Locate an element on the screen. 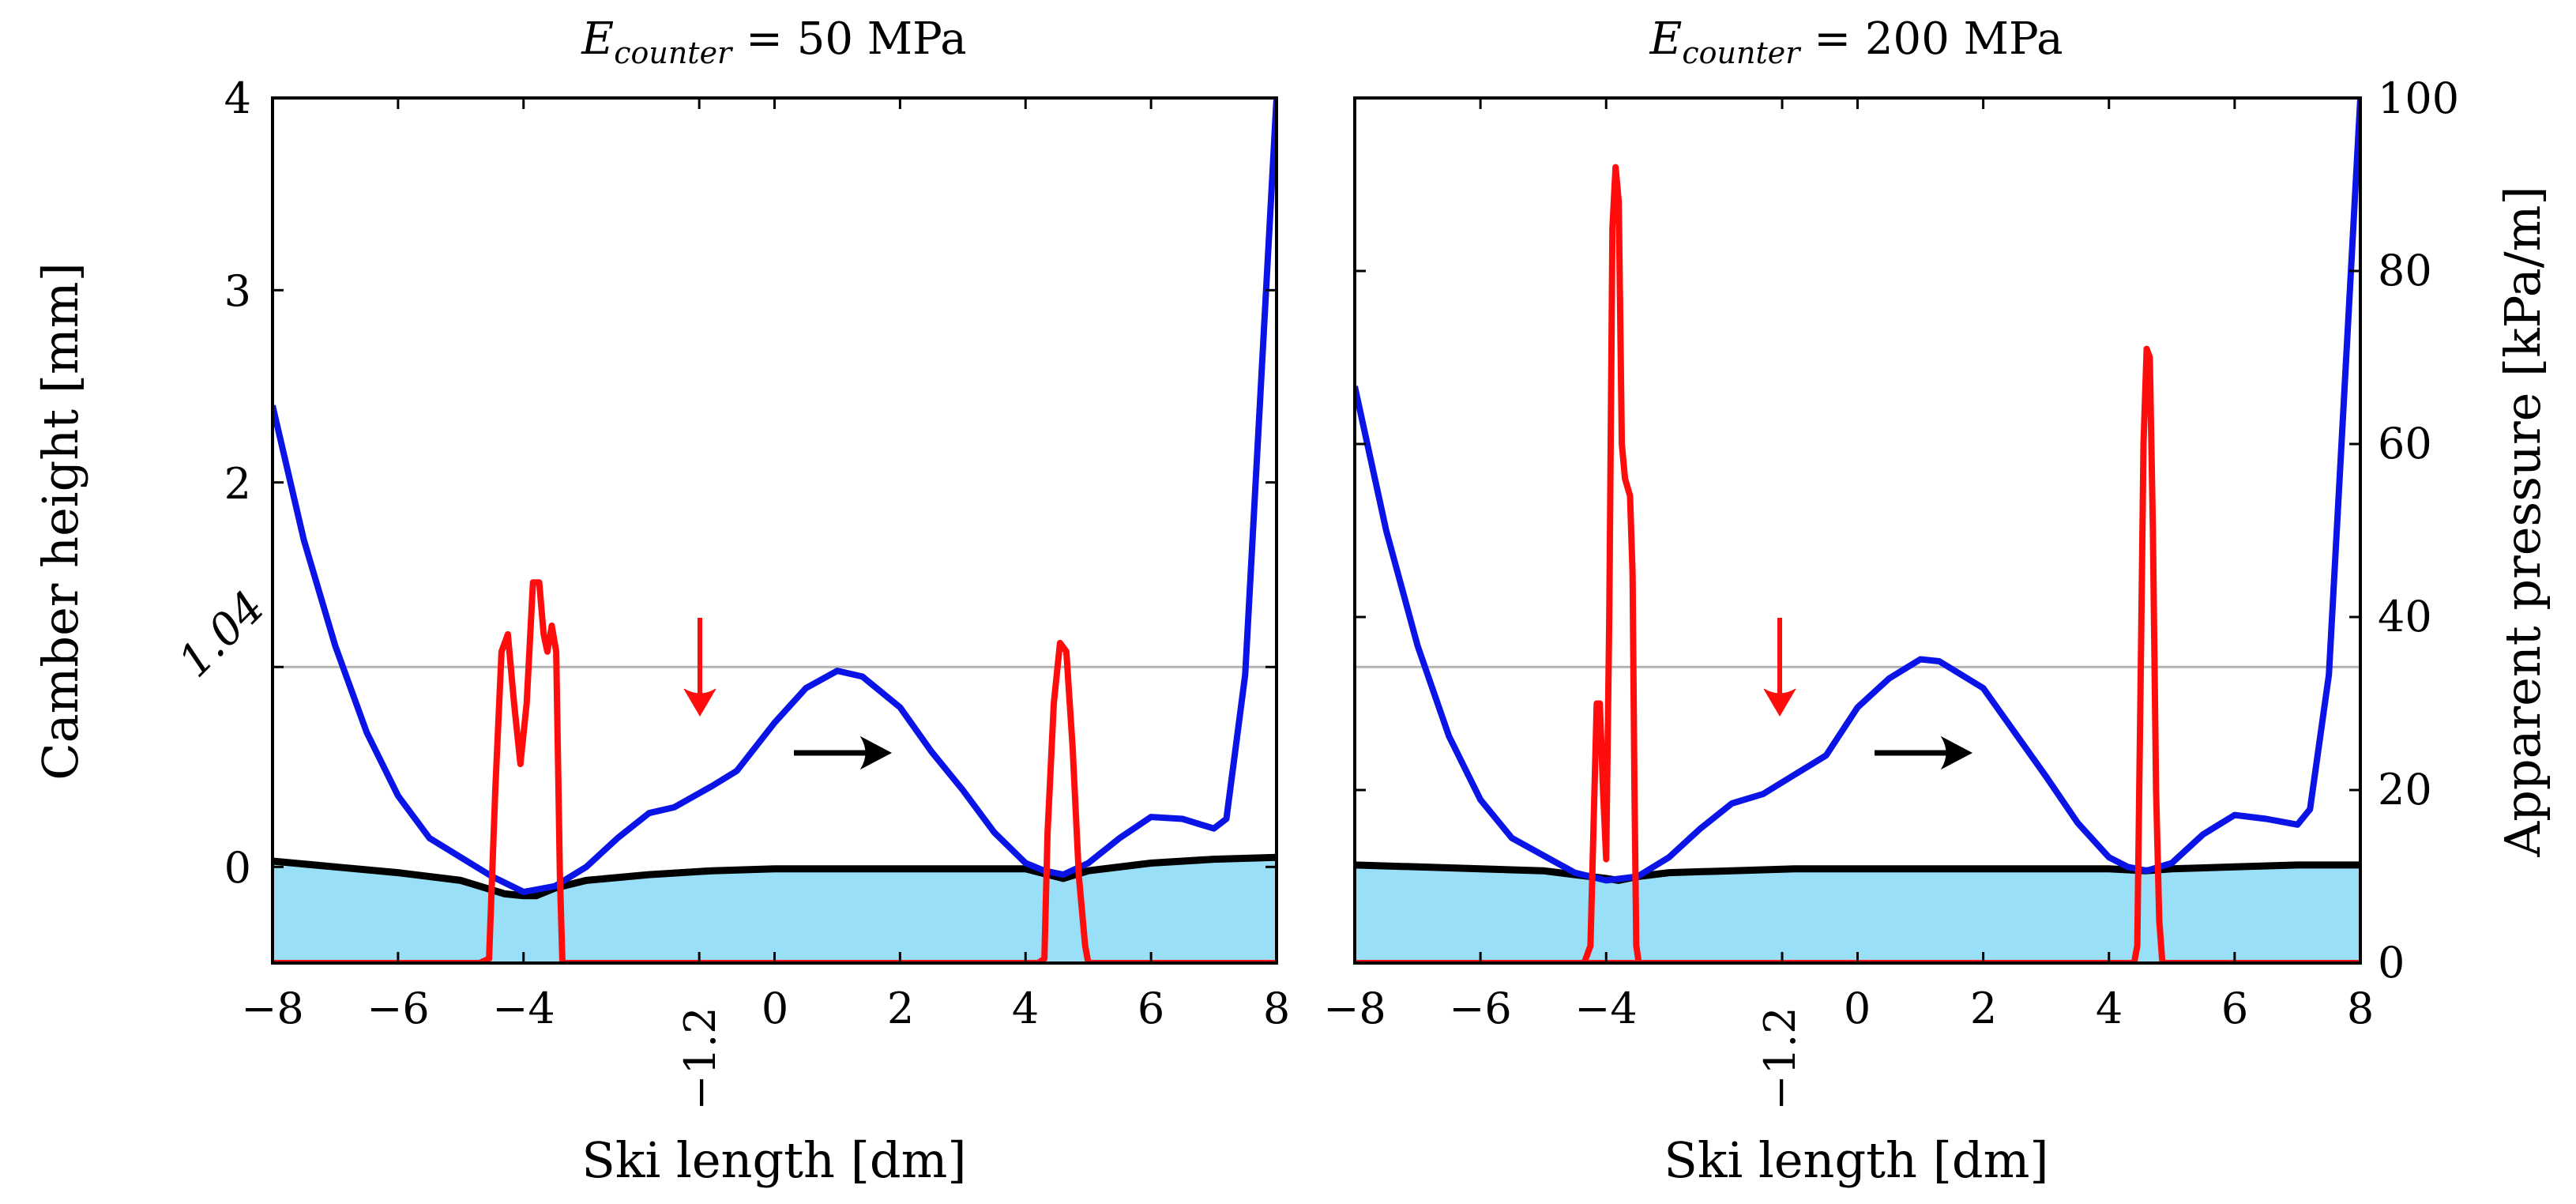  y2-tick-label: 100 is located at coordinates (2419, 98).